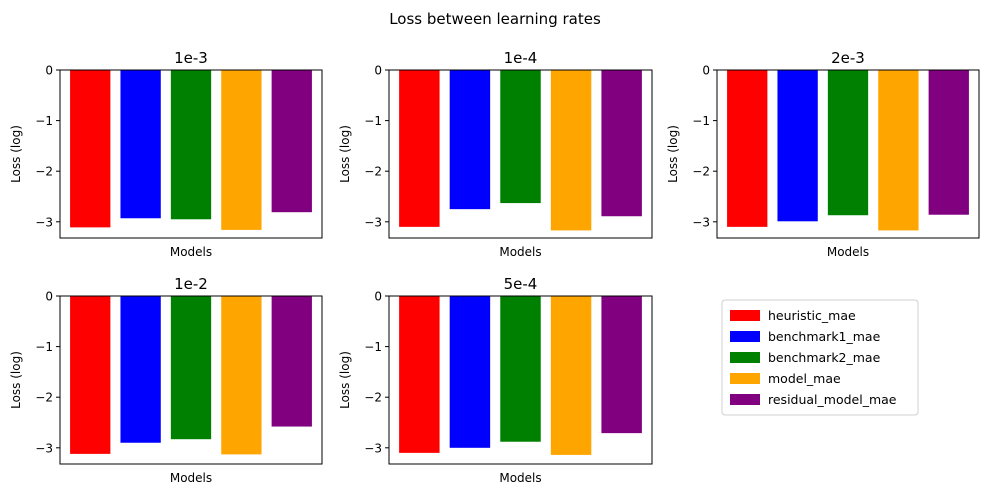  I want to click on subplot-1: 0 −1 −2 −3 1e-3 Models Loss (log), so click(166, 154).